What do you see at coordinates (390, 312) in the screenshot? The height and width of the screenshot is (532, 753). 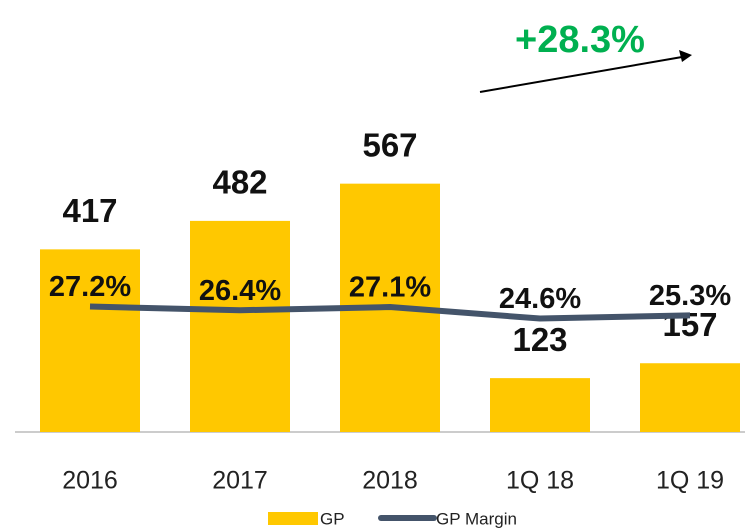 I see `margin-line` at bounding box center [390, 312].